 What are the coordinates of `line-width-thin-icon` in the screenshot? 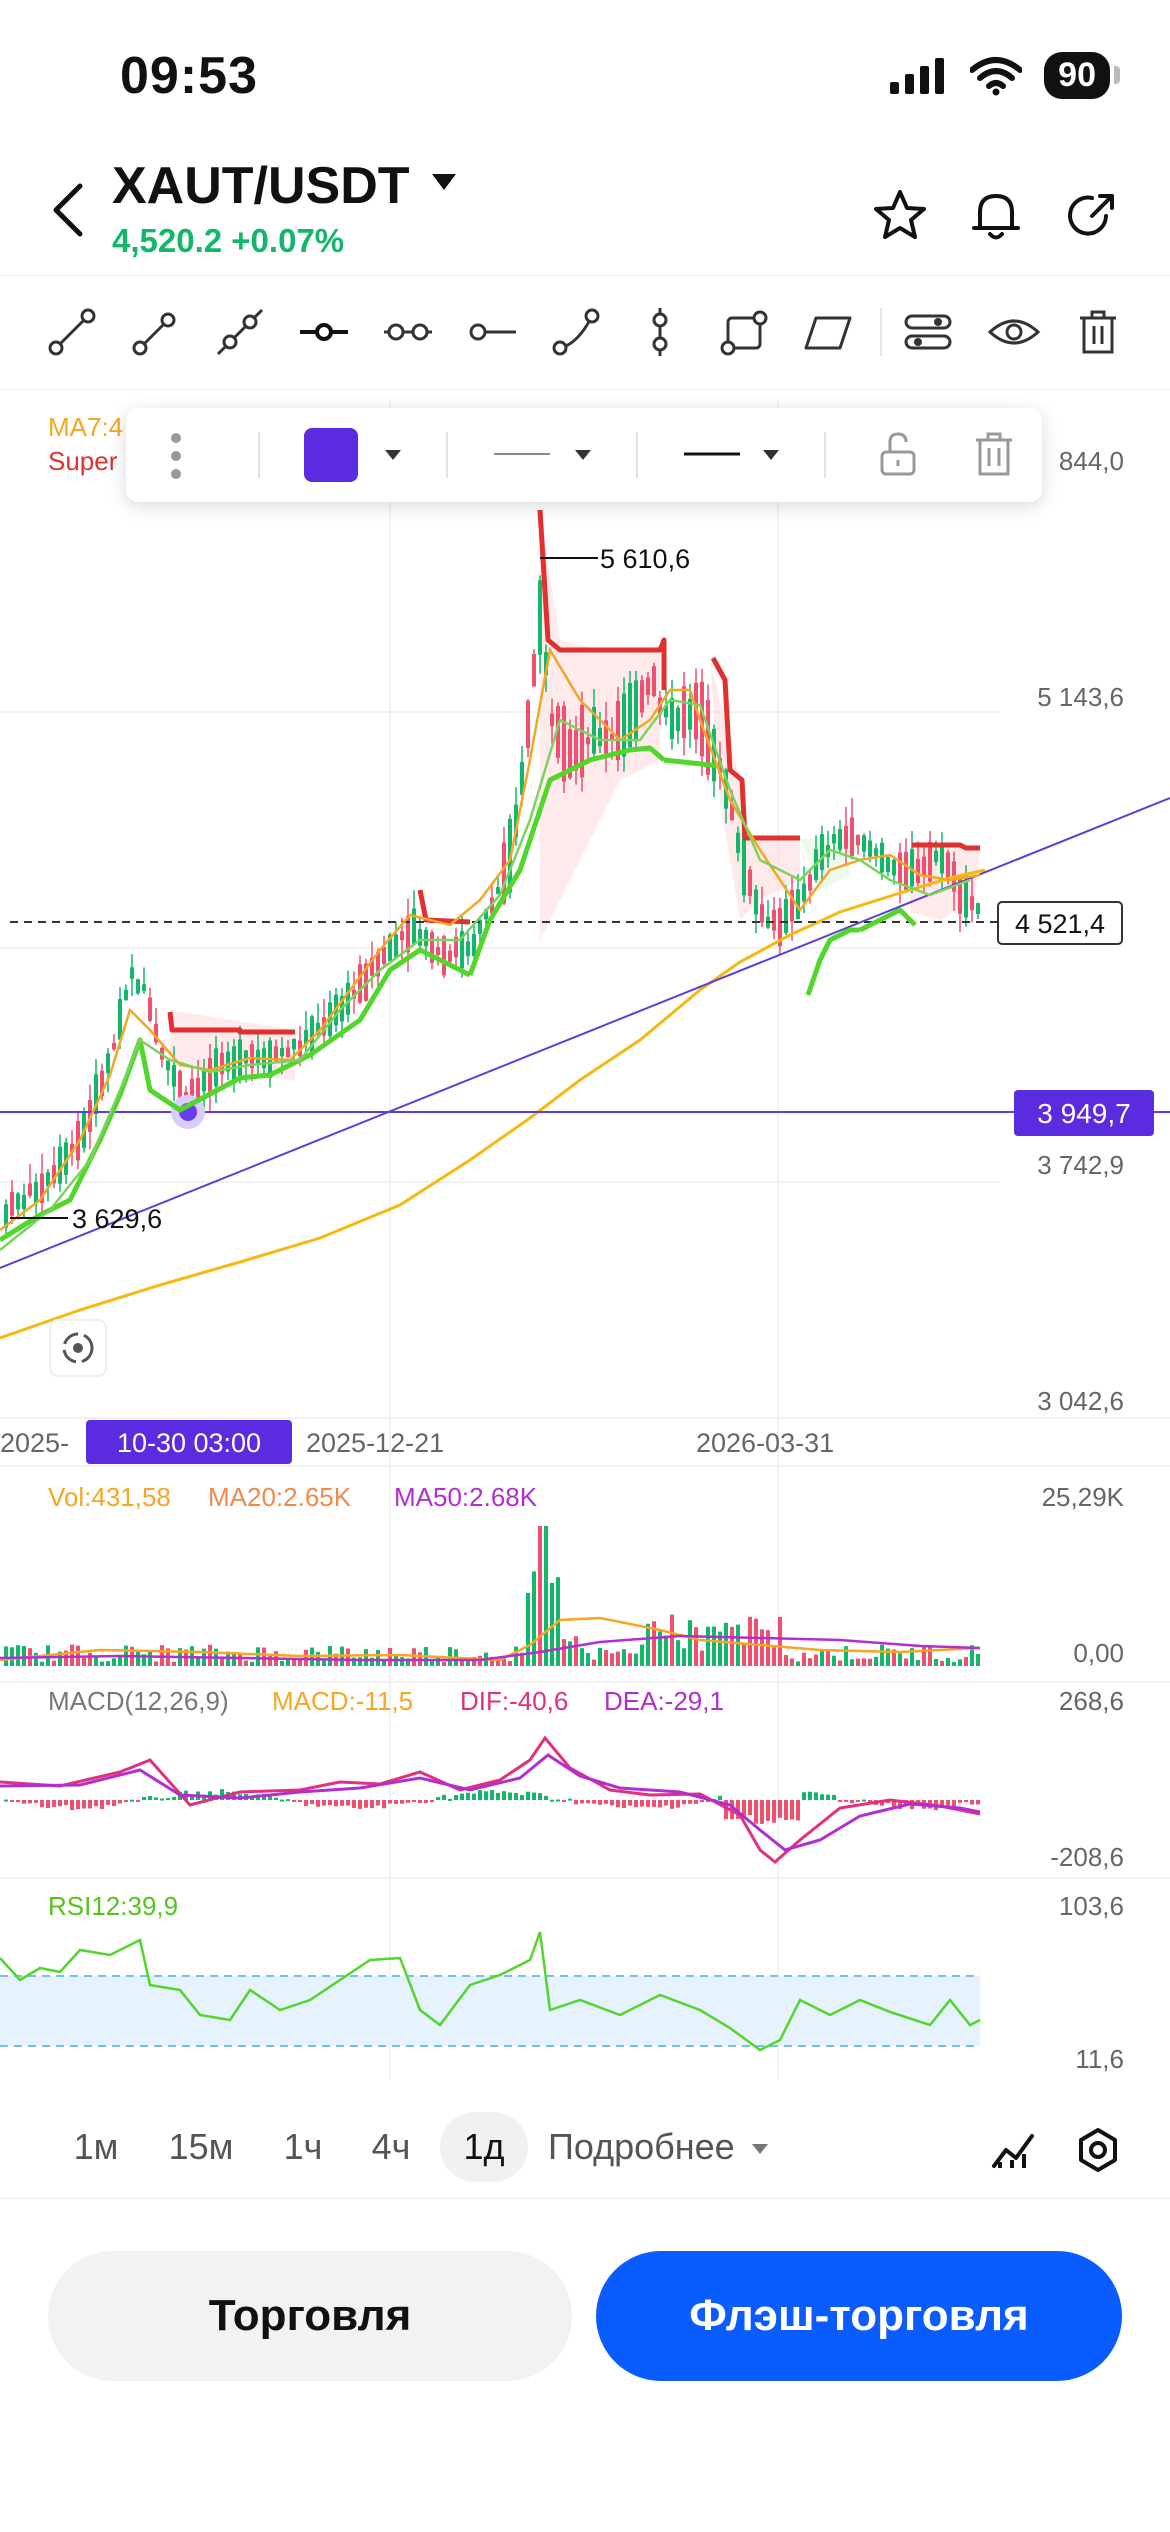 It's located at (522, 454).